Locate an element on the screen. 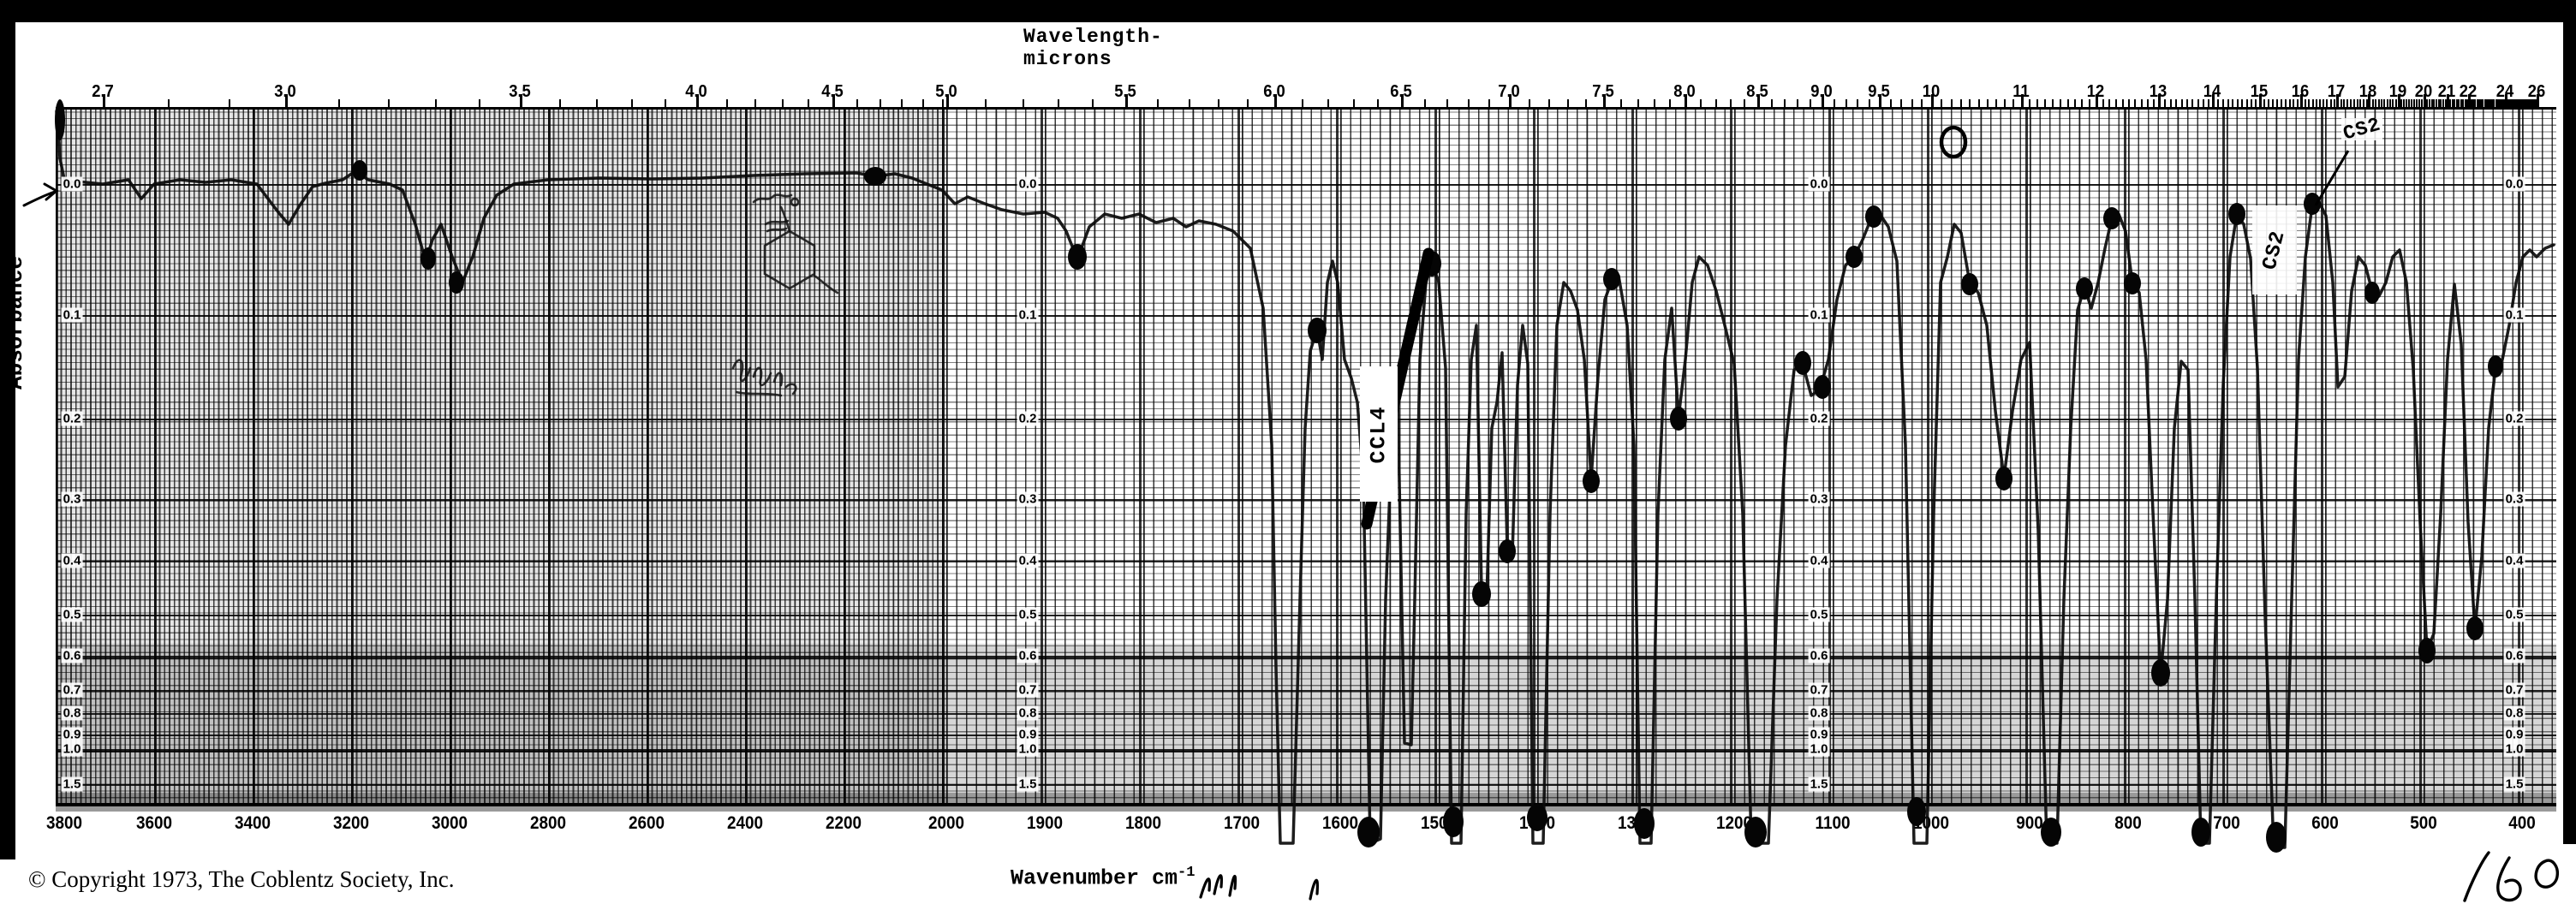  top-tick-label-21: 21 is located at coordinates (2446, 91).